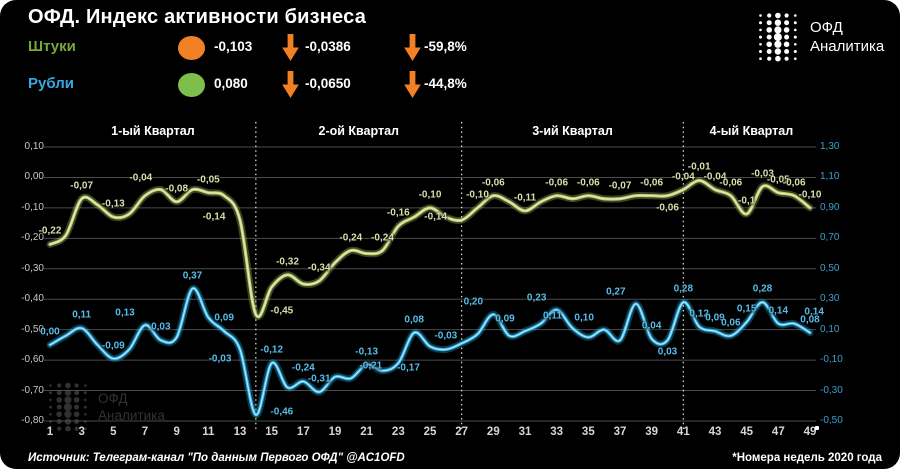 Image resolution: width=900 pixels, height=469 pixels. What do you see at coordinates (525, 198) in the screenshot?
I see `data-point-label: -0,11` at bounding box center [525, 198].